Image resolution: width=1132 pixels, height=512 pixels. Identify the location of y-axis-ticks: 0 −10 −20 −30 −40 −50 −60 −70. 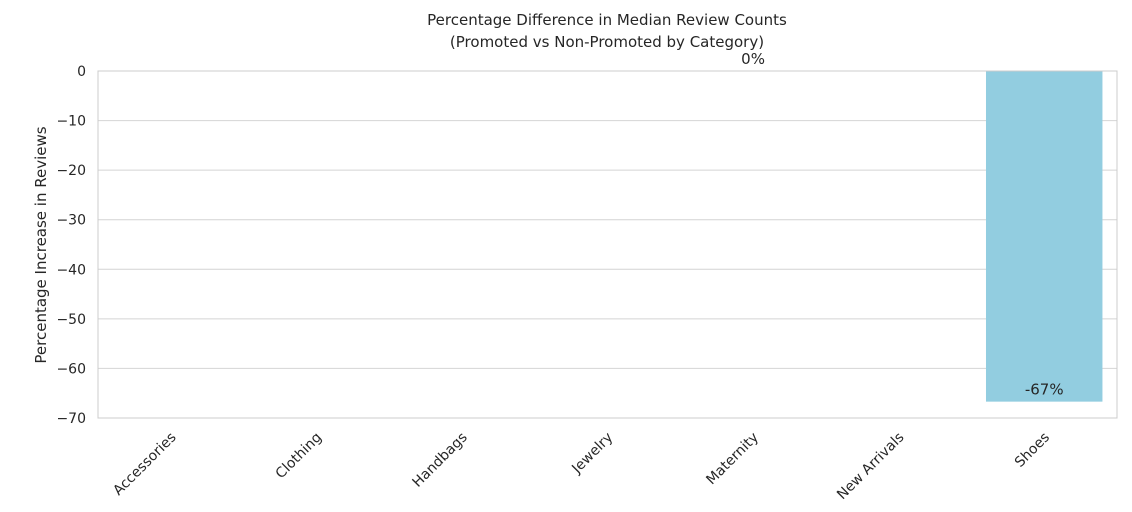
(71, 245).